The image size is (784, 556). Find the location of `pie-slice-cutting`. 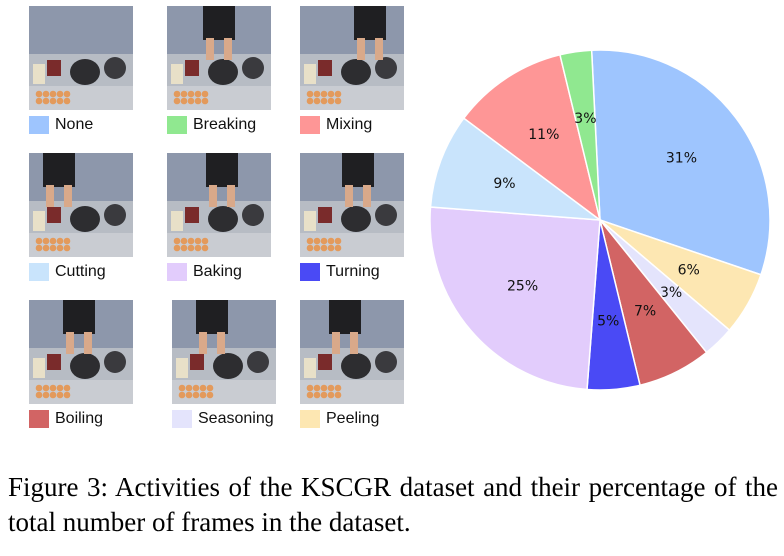

pie-slice-cutting is located at coordinates (516, 169).